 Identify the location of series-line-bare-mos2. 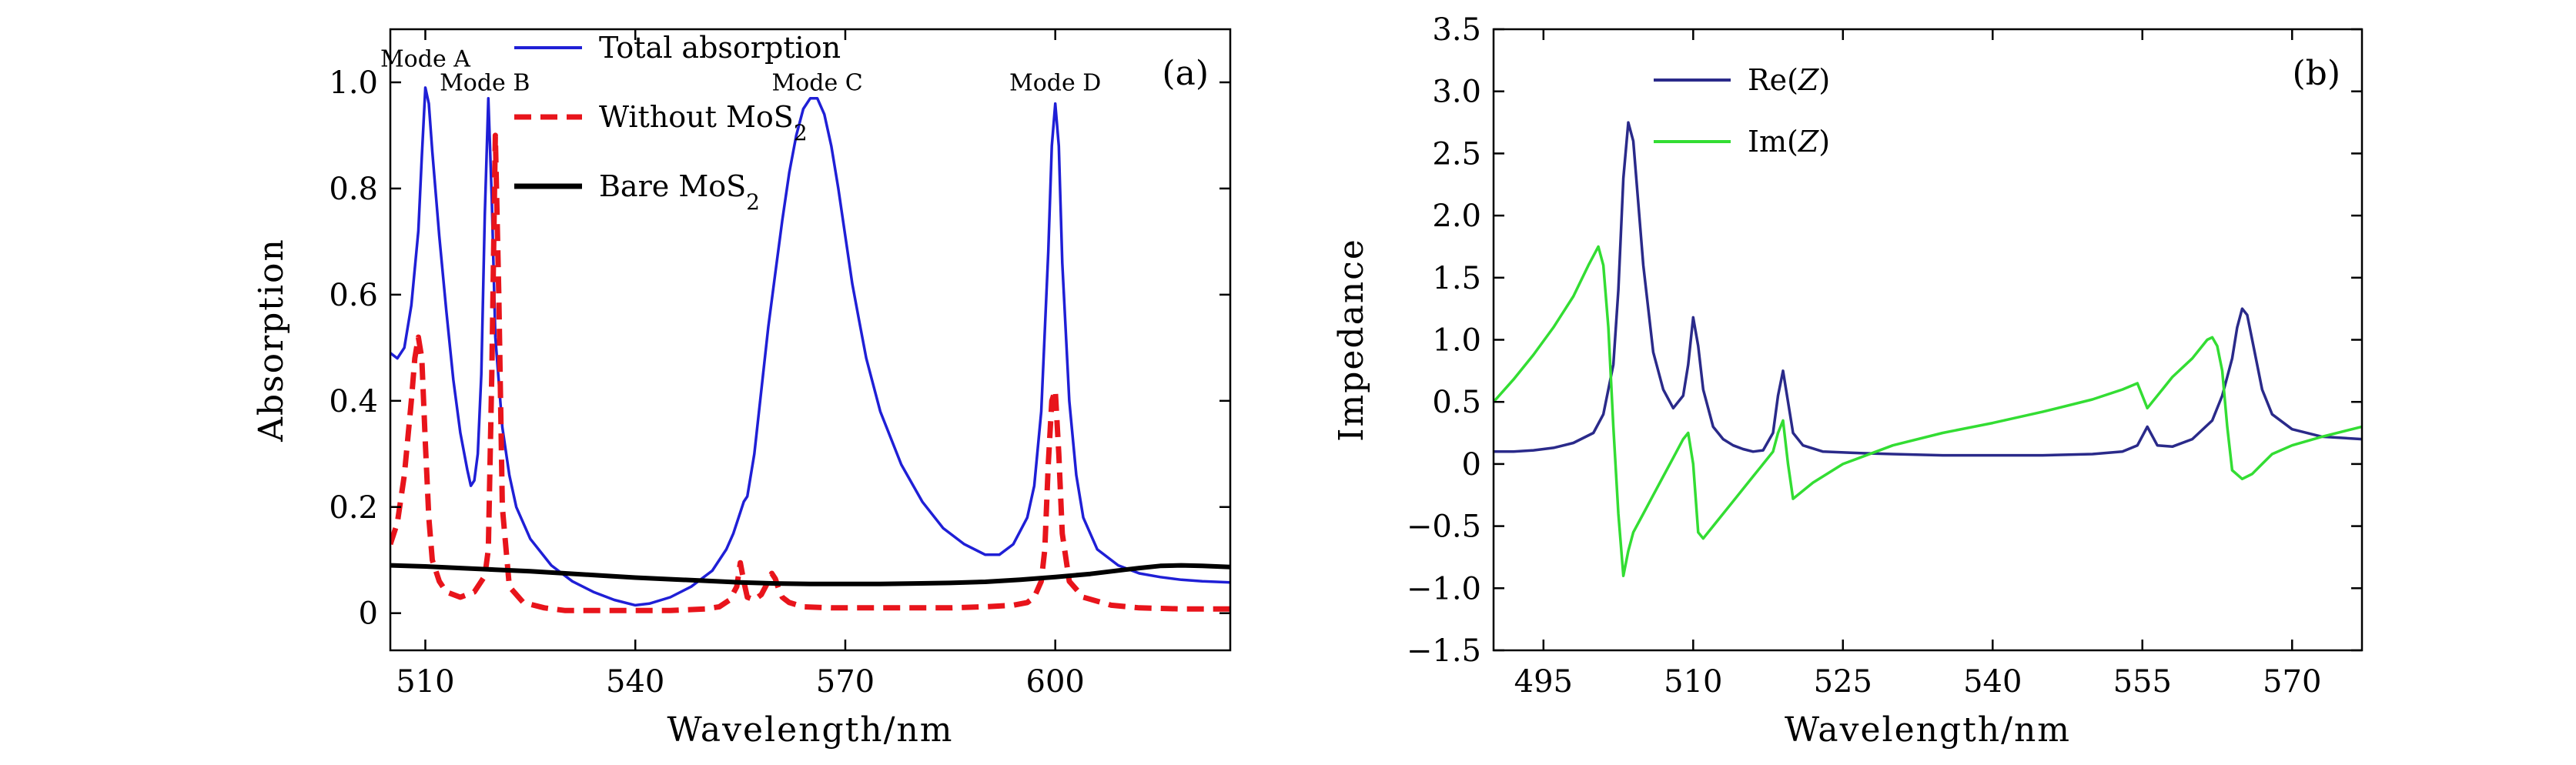
(810, 574).